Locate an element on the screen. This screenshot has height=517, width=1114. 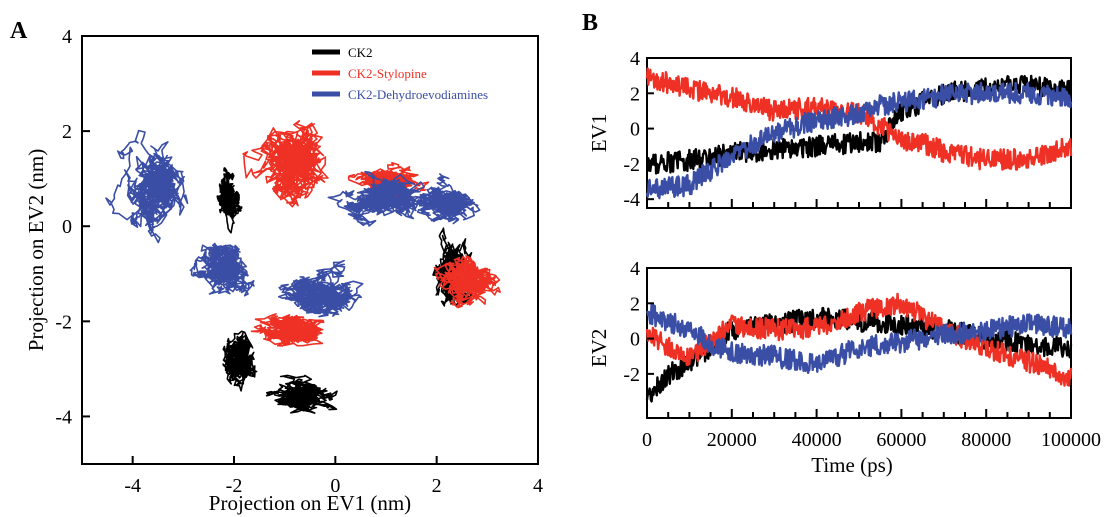
panel-b-bottom-x-tick-label-0: 0 is located at coordinates (647, 440).